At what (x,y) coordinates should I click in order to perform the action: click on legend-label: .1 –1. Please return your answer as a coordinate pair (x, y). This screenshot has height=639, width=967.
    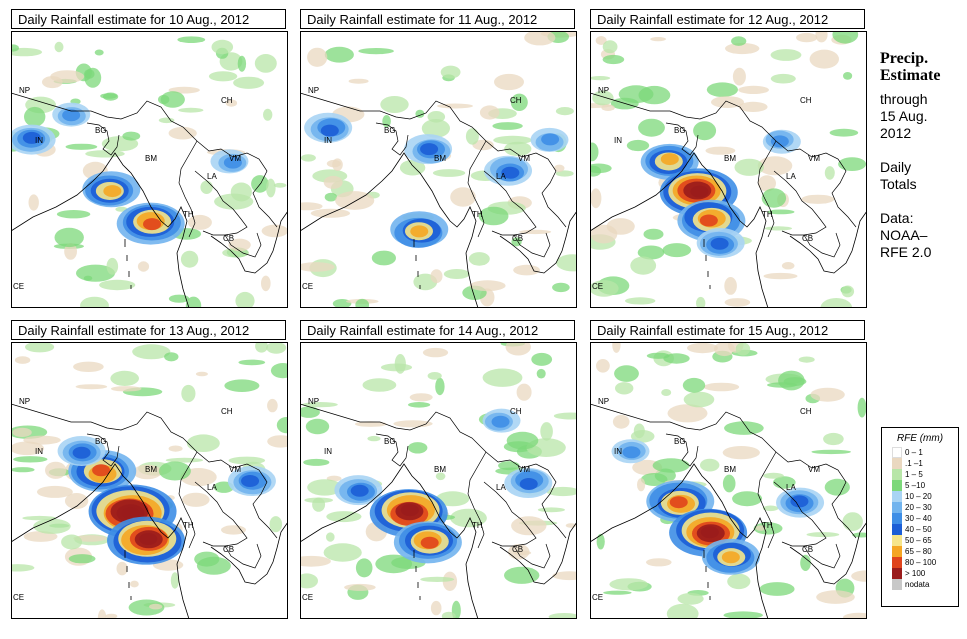
    Looking at the image, I should click on (914, 463).